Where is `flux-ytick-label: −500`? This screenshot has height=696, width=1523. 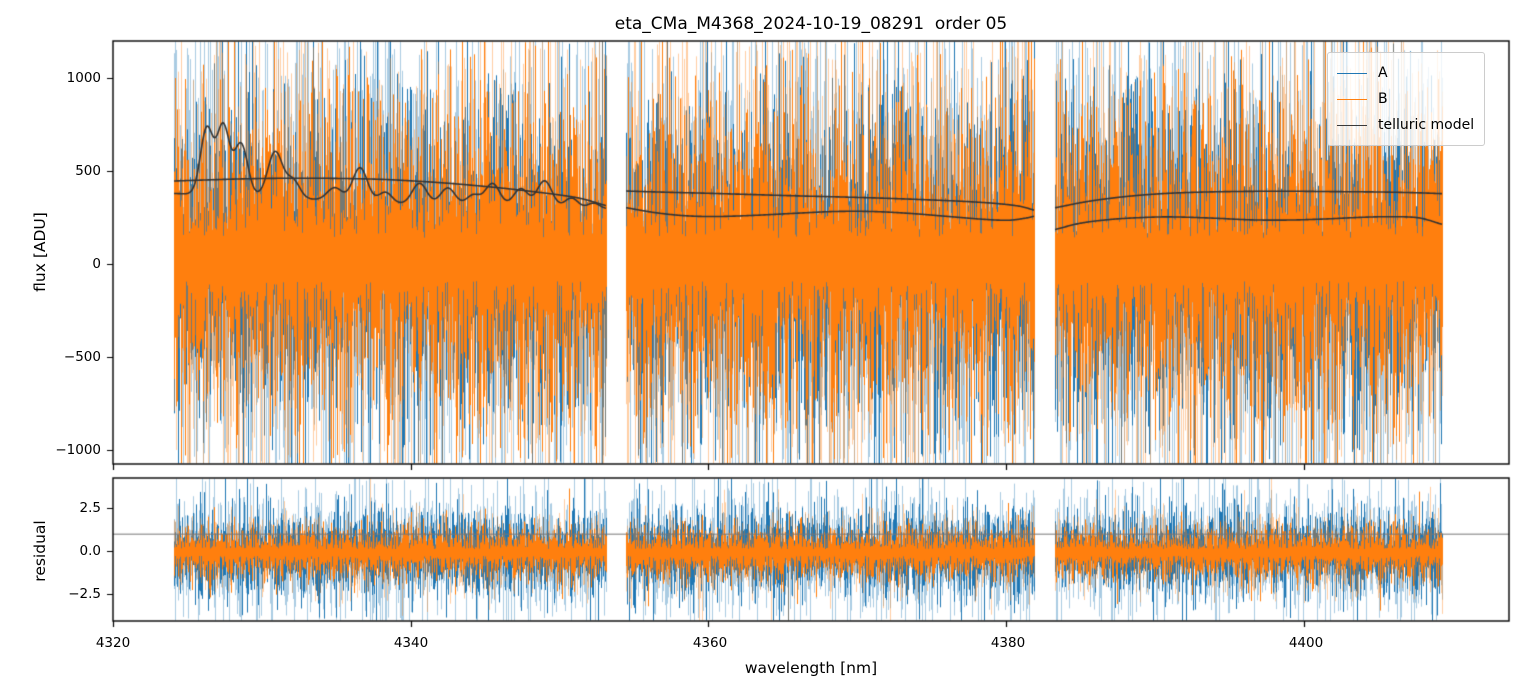
flux-ytick-label: −500 is located at coordinates (82, 357).